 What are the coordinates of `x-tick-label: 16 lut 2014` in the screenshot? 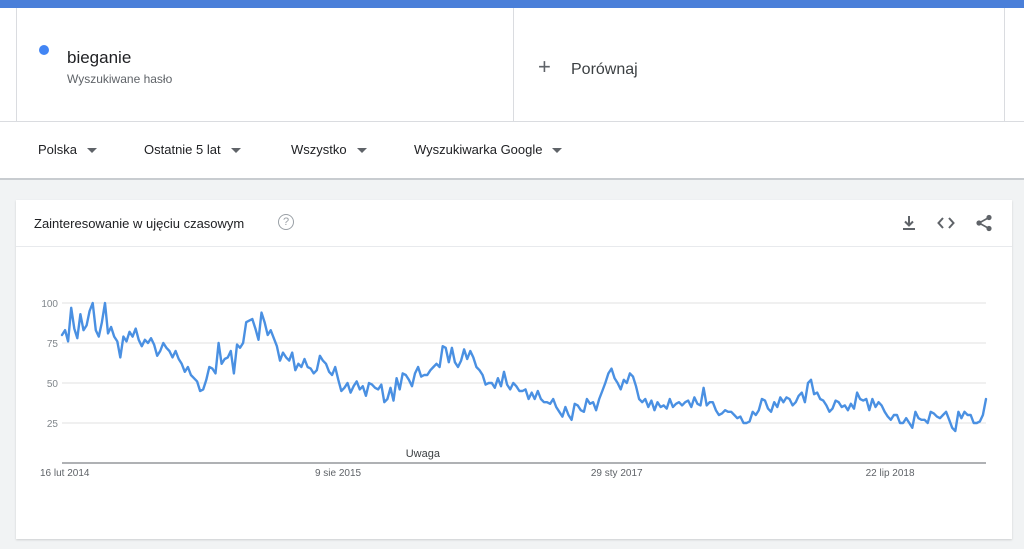 It's located at (65, 473).